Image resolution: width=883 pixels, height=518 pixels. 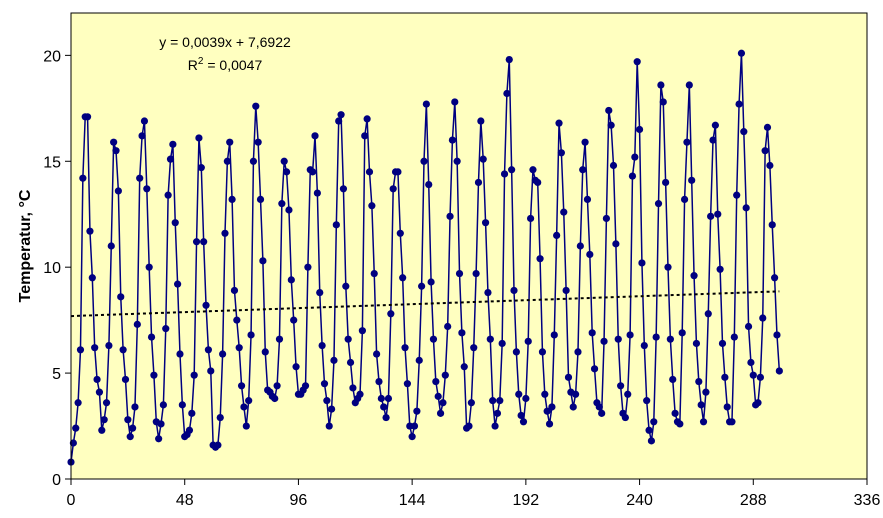 I want to click on r-squared-label: R2 = 0,0047, so click(x=225, y=64).